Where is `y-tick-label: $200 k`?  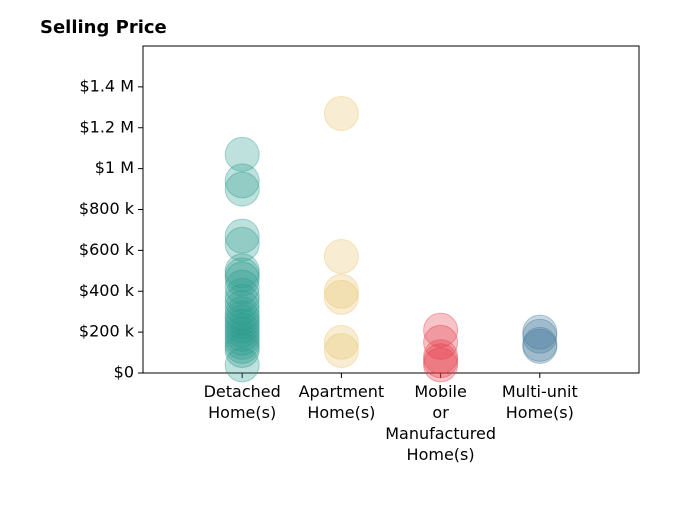
y-tick-label: $200 k is located at coordinates (107, 331).